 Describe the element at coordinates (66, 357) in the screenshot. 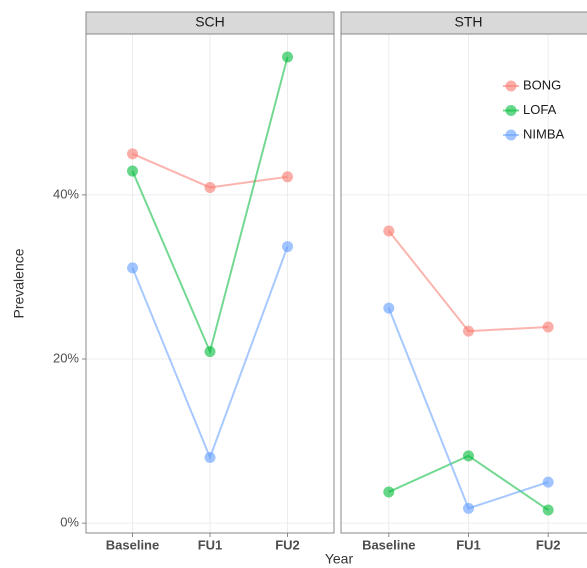

I see `y-tick-label: 20%` at that location.